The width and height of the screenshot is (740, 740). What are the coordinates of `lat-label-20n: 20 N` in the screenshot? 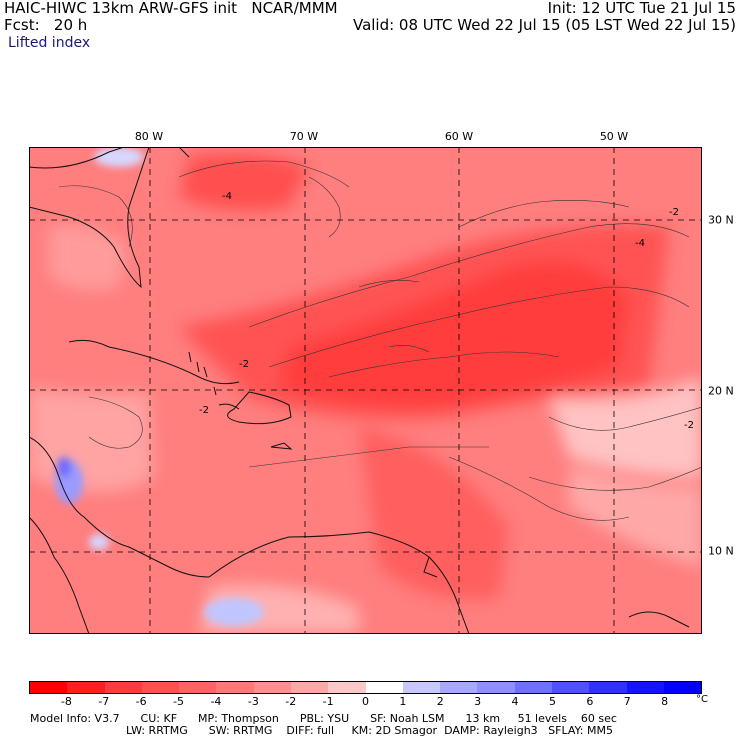 It's located at (721, 391).